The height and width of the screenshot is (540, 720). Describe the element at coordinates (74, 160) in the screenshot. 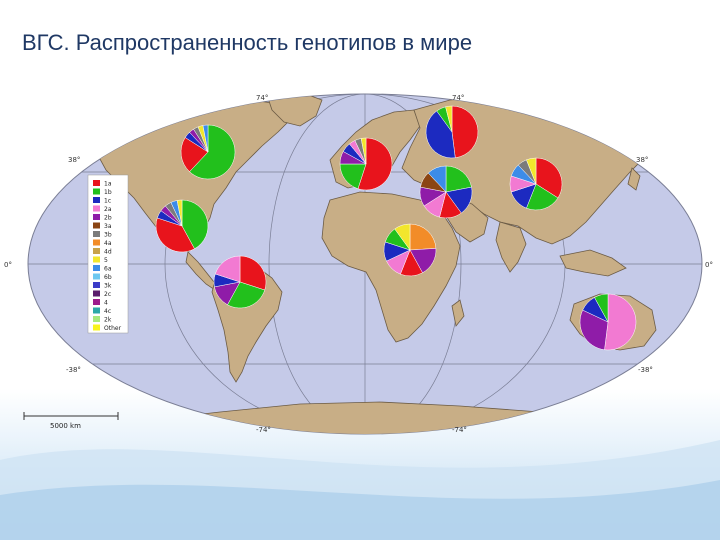

I see `lat-label-upper-left: 38°` at that location.